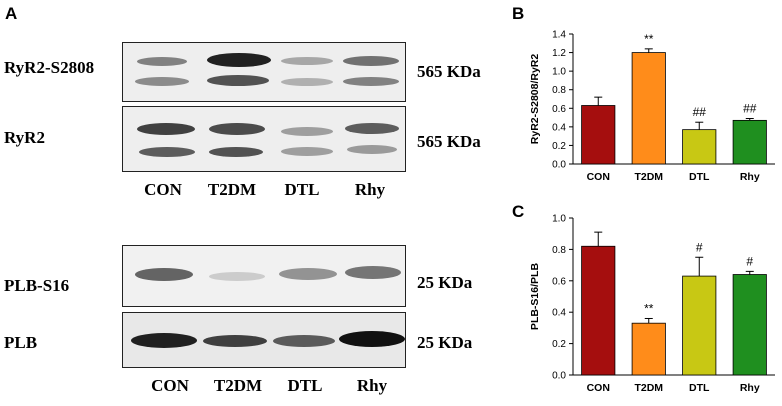 This screenshot has height=406, width=782. Describe the element at coordinates (559, 53) in the screenshot. I see `chart-b-ytick-label: 1.2` at that location.